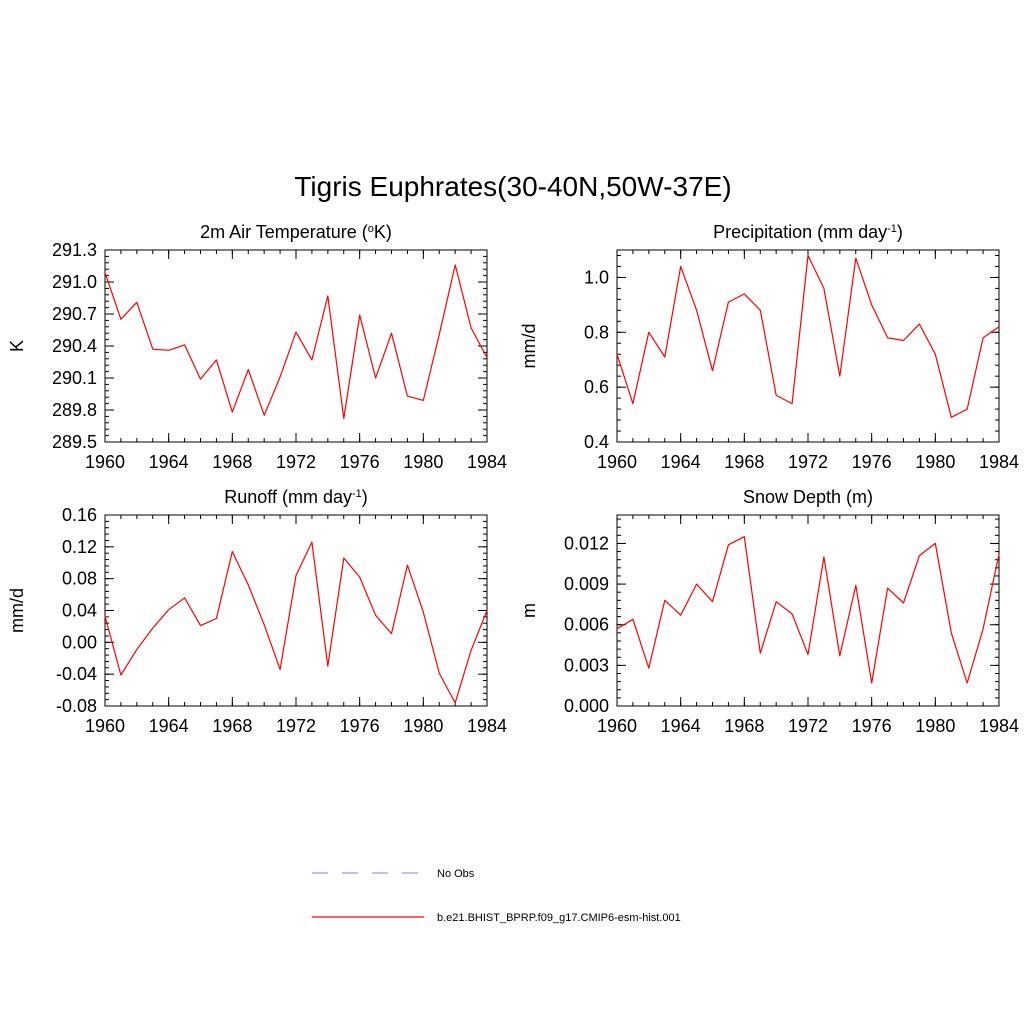 This screenshot has width=1024, height=1024. Describe the element at coordinates (79, 642) in the screenshot. I see `y-tick-label: 0.00` at that location.